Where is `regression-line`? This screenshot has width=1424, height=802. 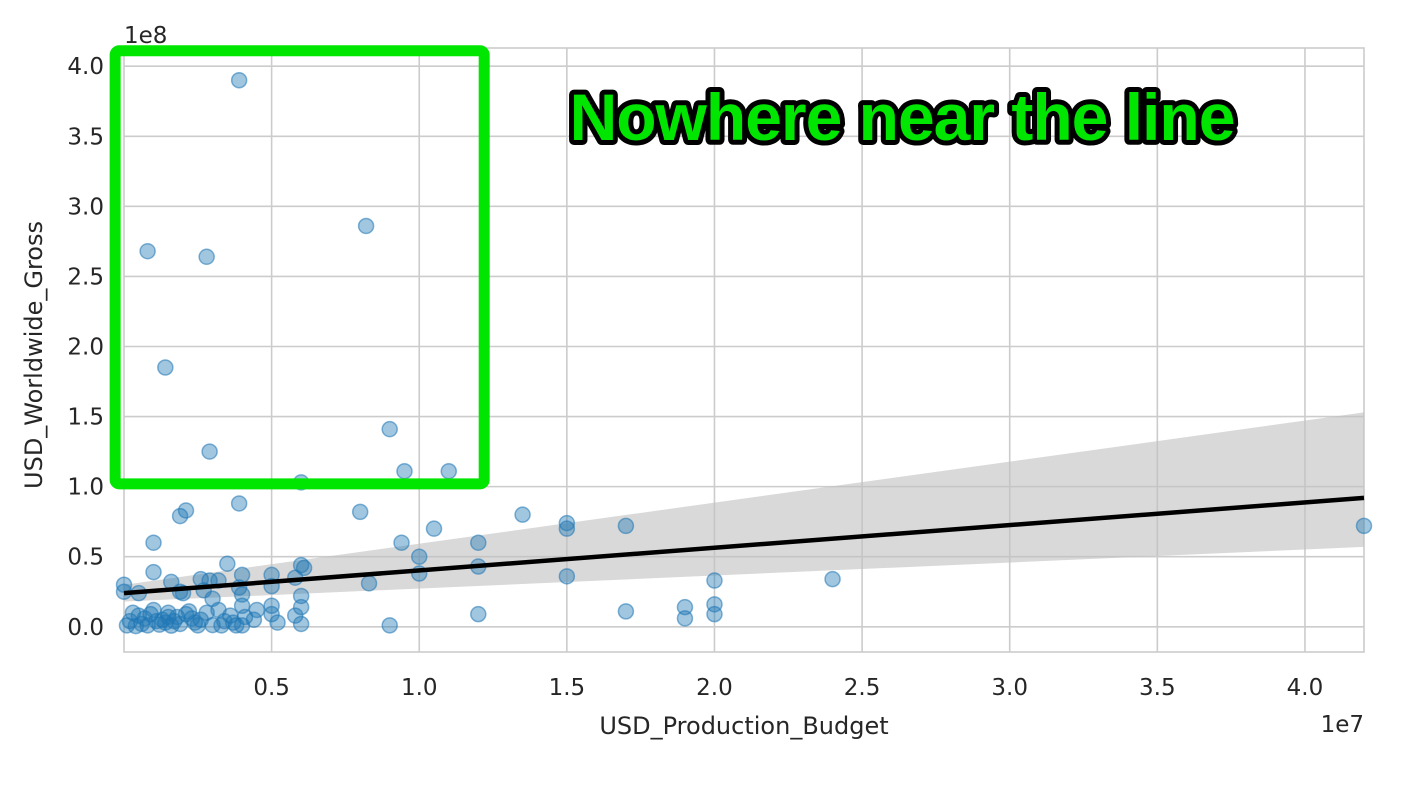 regression-line is located at coordinates (744, 545).